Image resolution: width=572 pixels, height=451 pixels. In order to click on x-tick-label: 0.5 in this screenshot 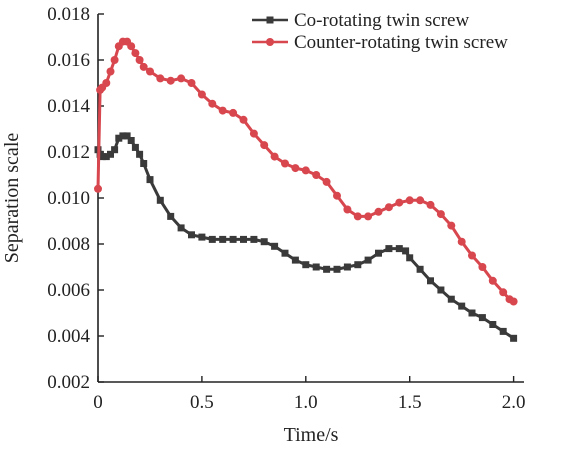, I will do `click(202, 402)`.